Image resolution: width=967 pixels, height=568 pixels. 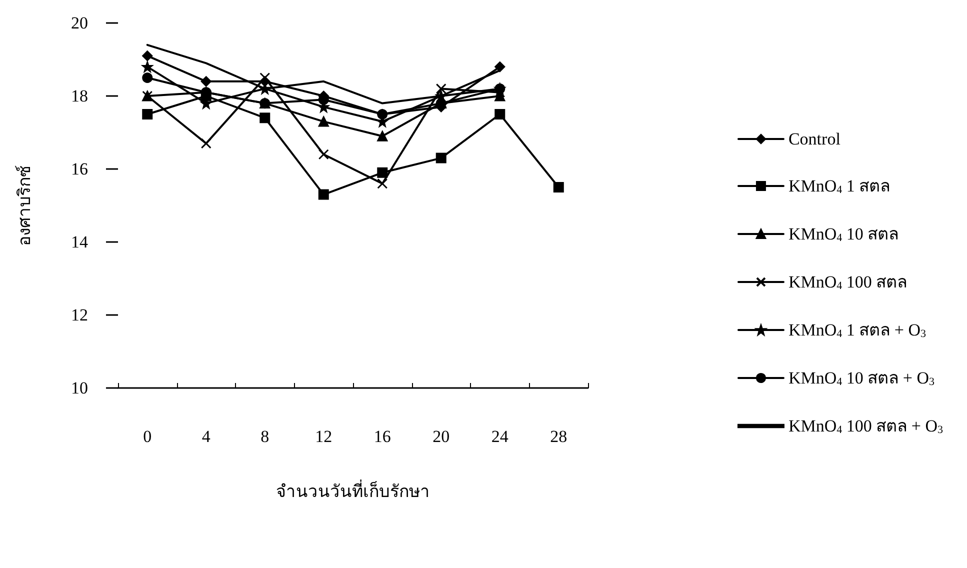 I want to click on y-axis-title: องศาบริกซ์, so click(x=24, y=205).